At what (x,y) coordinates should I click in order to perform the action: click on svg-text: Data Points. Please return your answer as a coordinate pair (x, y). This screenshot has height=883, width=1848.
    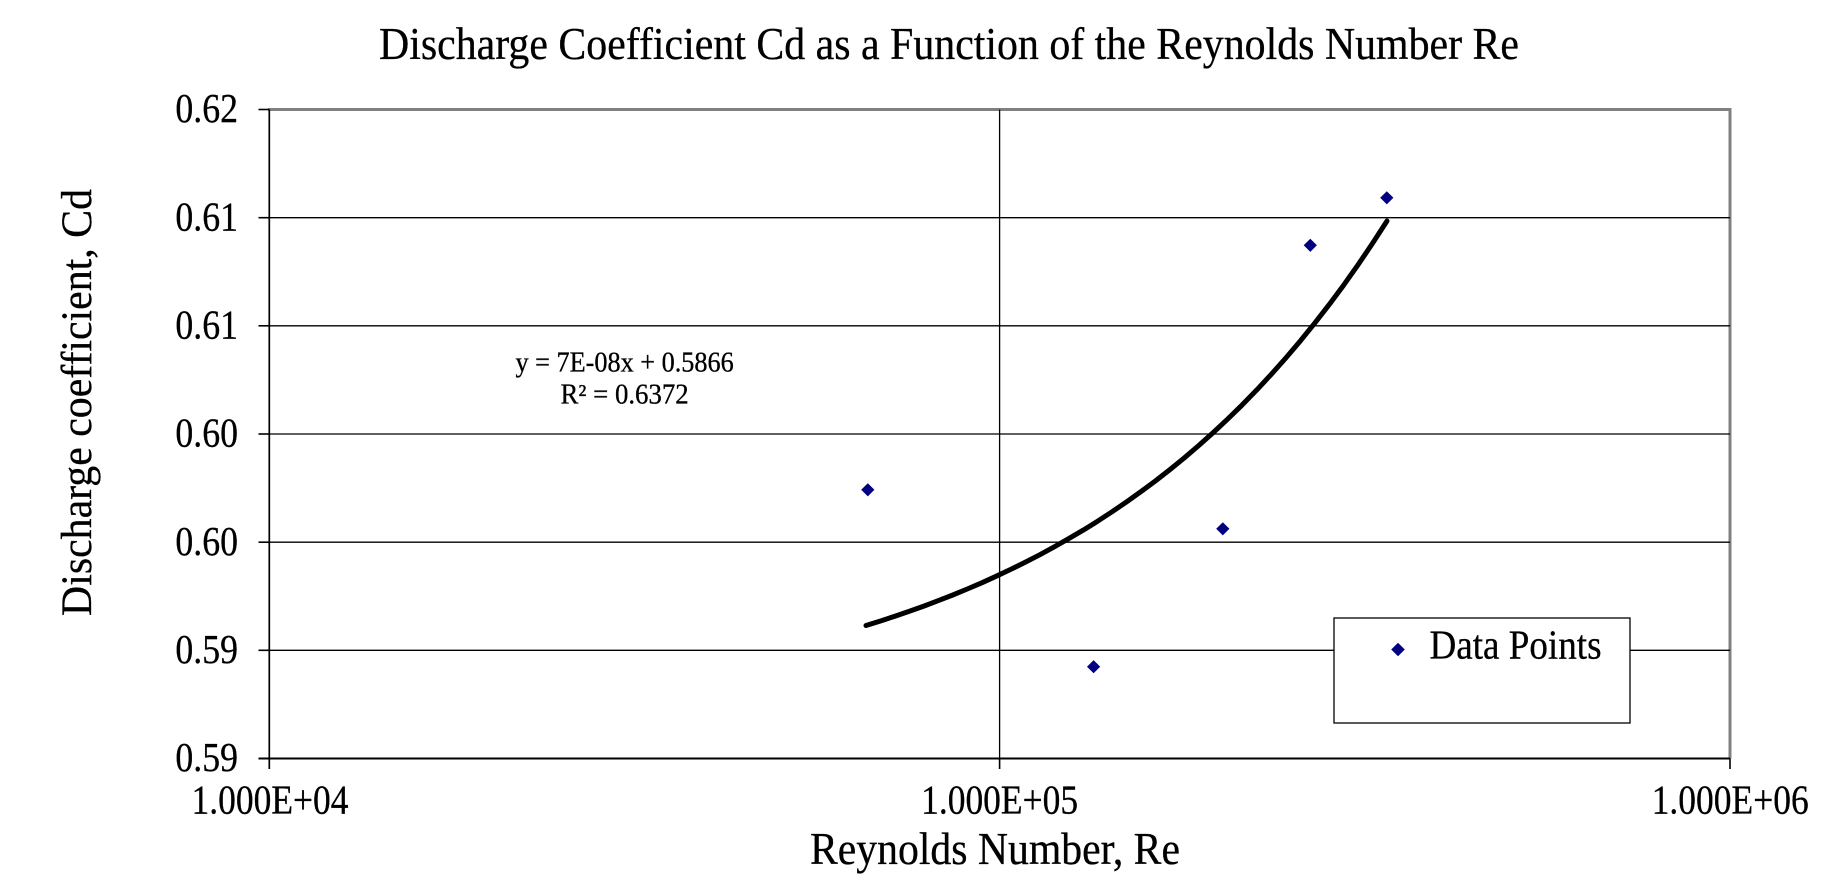
    Looking at the image, I should click on (1516, 645).